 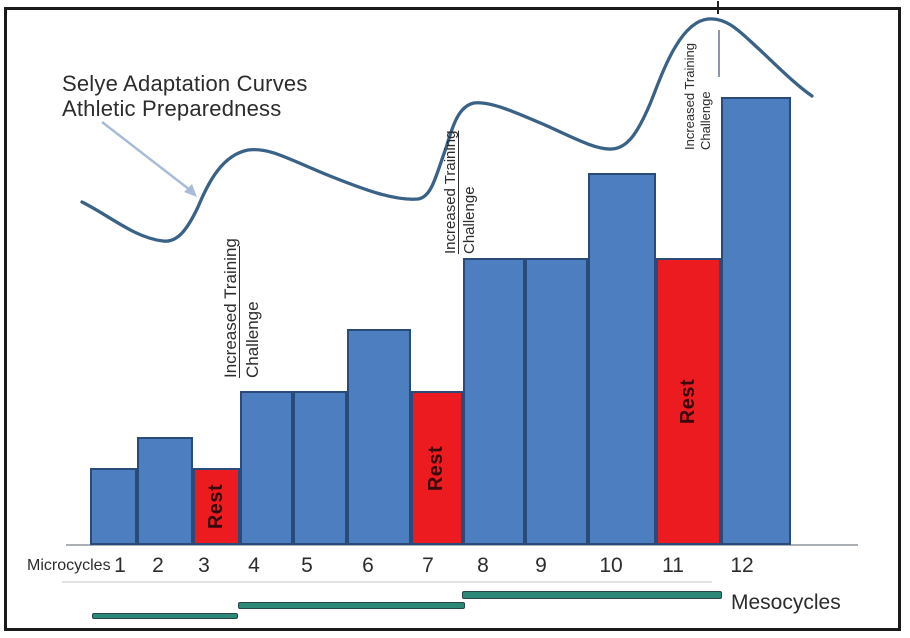 I want to click on mesocycles-axis-label: Mesocycles, so click(x=786, y=602).